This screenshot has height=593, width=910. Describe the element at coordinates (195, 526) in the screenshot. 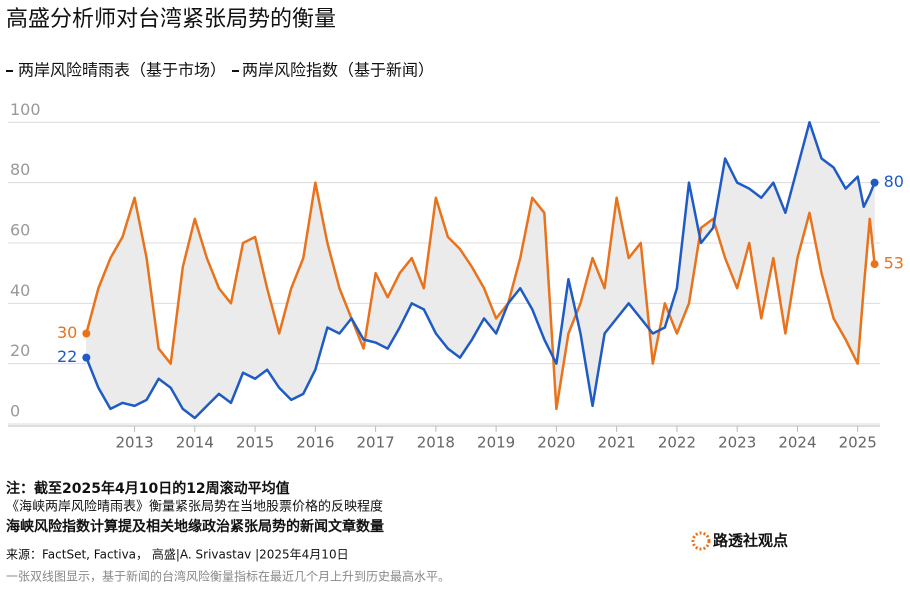

I see `note: 海峡风险指数计算提及相关地缘政治紧张局势的新闻文章数量` at that location.